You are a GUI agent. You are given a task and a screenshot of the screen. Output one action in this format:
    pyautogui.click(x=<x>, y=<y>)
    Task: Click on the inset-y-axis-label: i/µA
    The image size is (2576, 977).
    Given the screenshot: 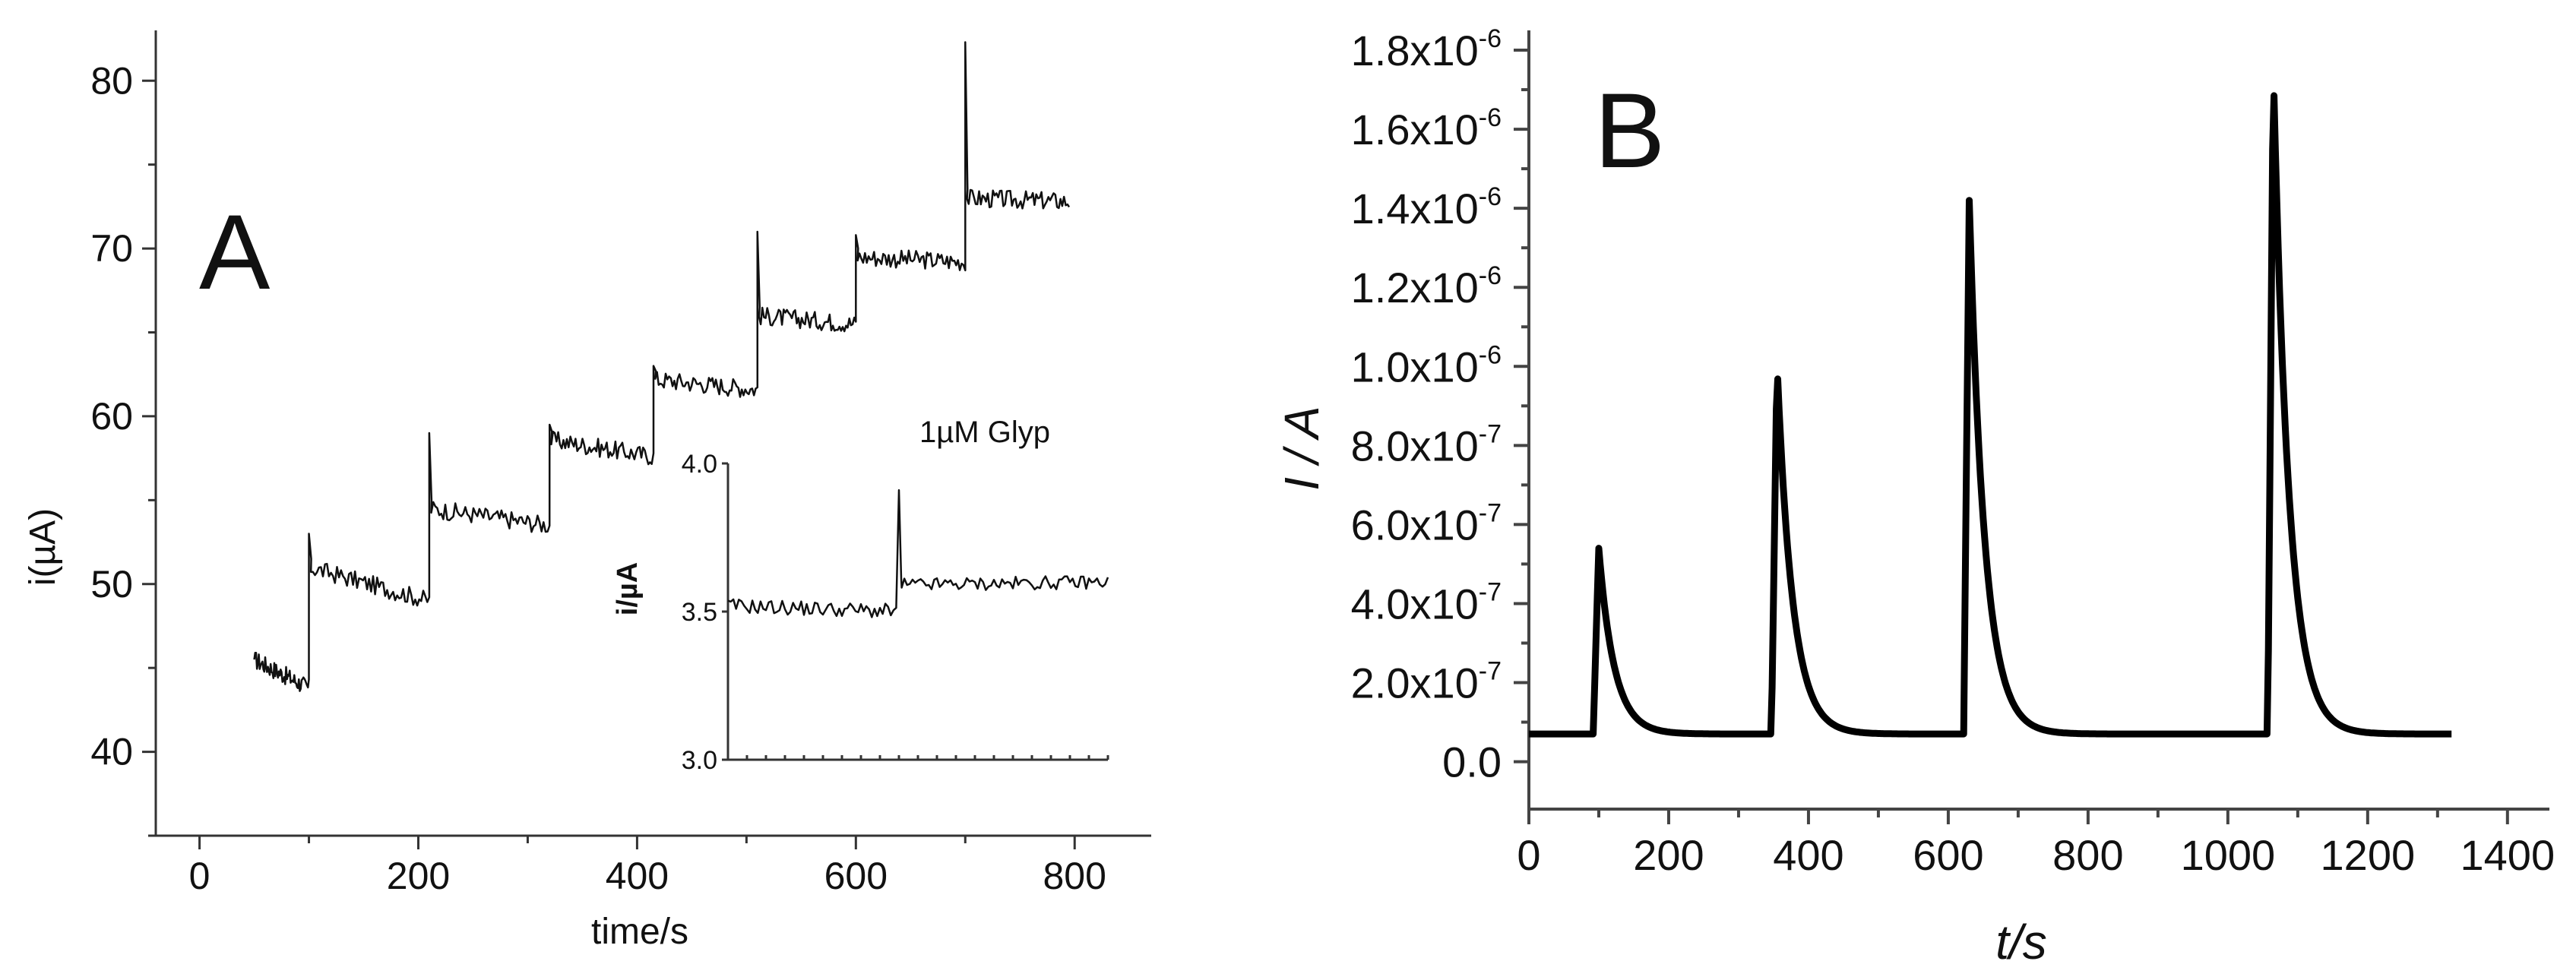 What is the action you would take?
    pyautogui.click(x=628, y=589)
    